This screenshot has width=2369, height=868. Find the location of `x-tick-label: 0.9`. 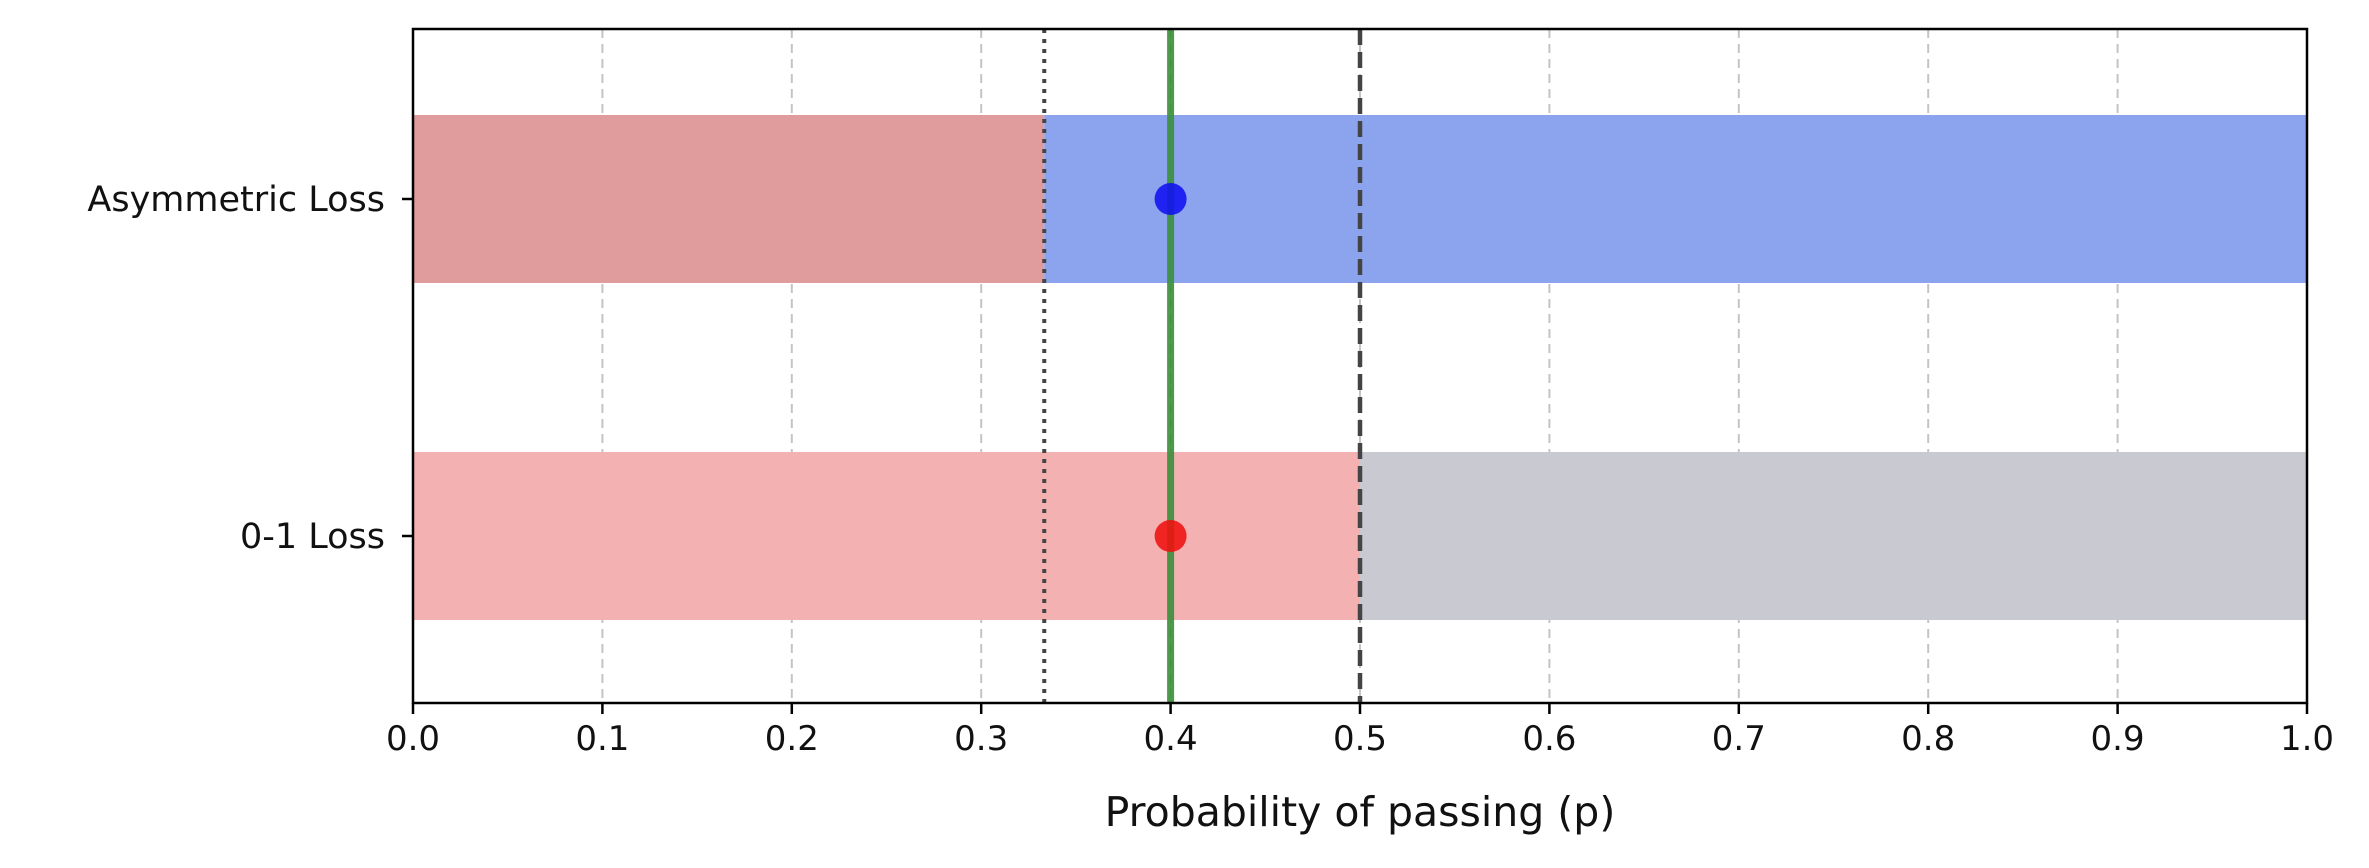

x-tick-label: 0.9 is located at coordinates (2118, 739).